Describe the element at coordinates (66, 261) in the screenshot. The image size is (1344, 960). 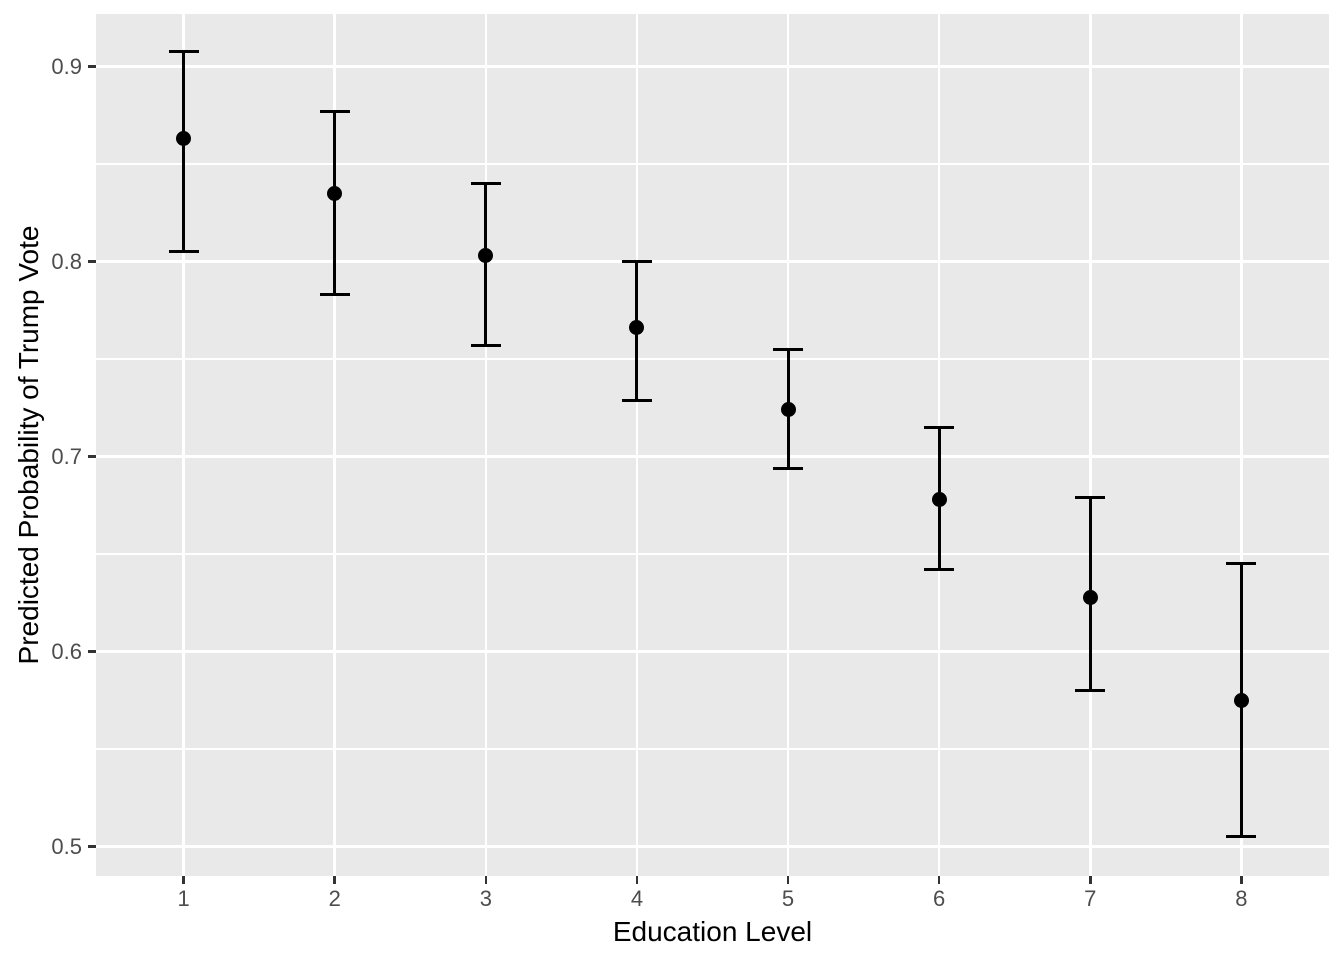
I see `y-tick-label: 0.8` at that location.